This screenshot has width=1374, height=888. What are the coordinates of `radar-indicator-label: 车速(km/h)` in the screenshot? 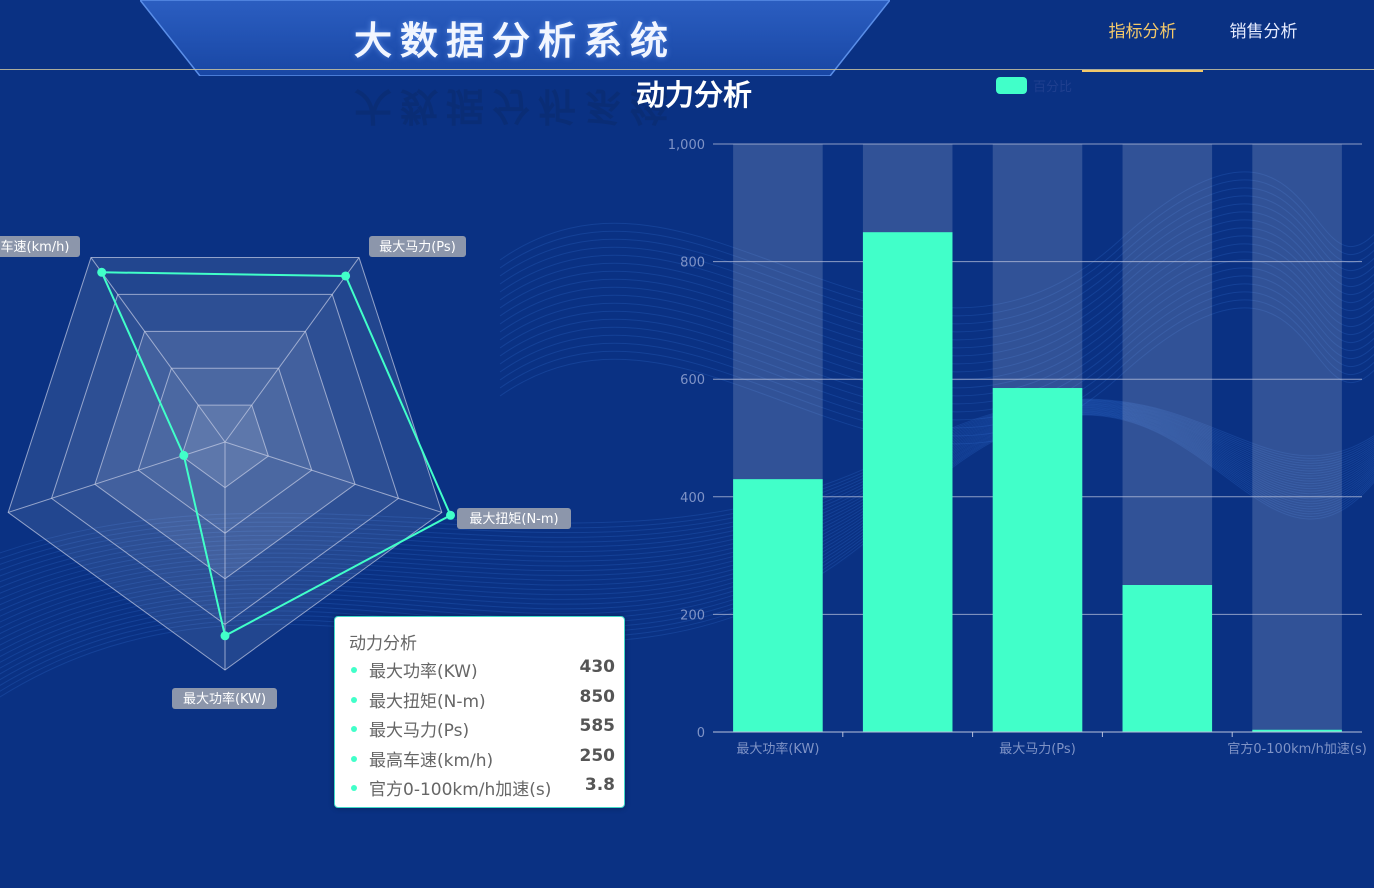 It's located at (40, 246).